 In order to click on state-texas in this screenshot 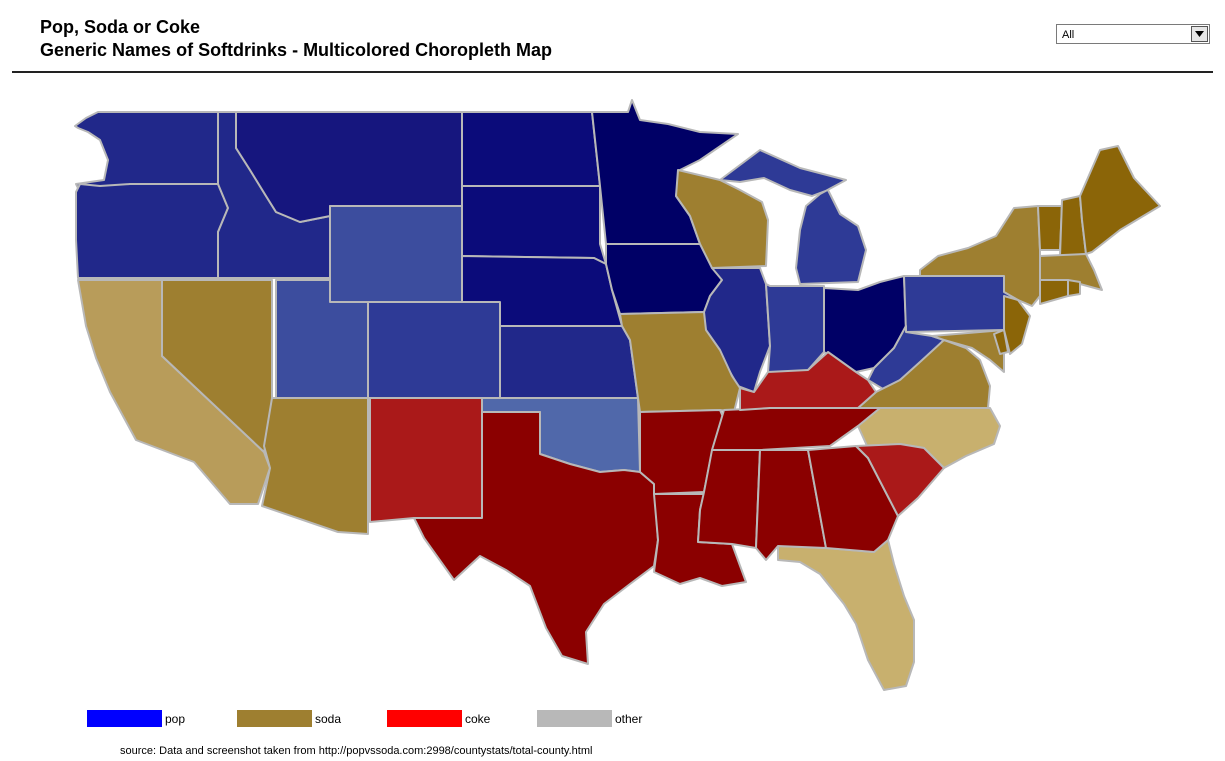, I will do `click(536, 538)`.